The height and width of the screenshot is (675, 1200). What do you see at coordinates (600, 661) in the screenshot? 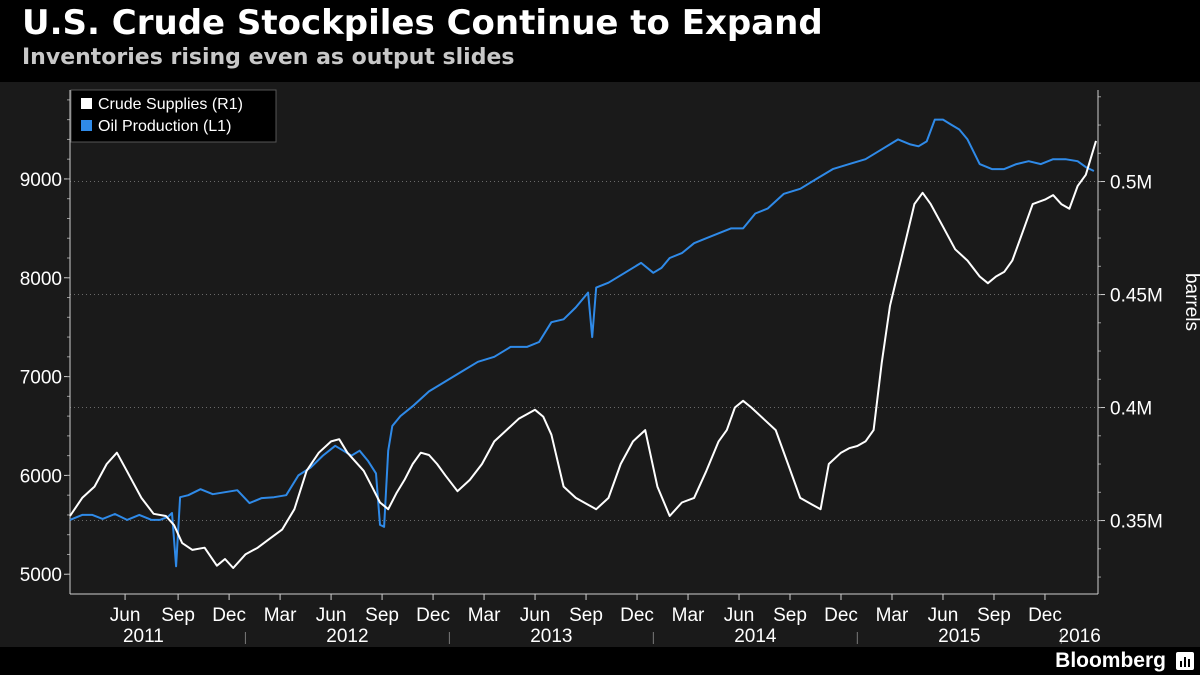
I see `footer: Bloomberg` at bounding box center [600, 661].